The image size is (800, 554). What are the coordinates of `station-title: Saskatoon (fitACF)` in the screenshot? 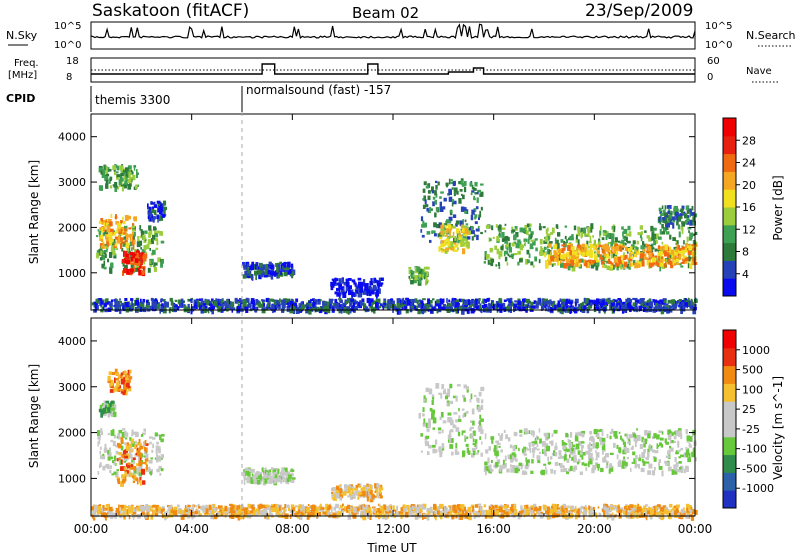 It's located at (170, 11).